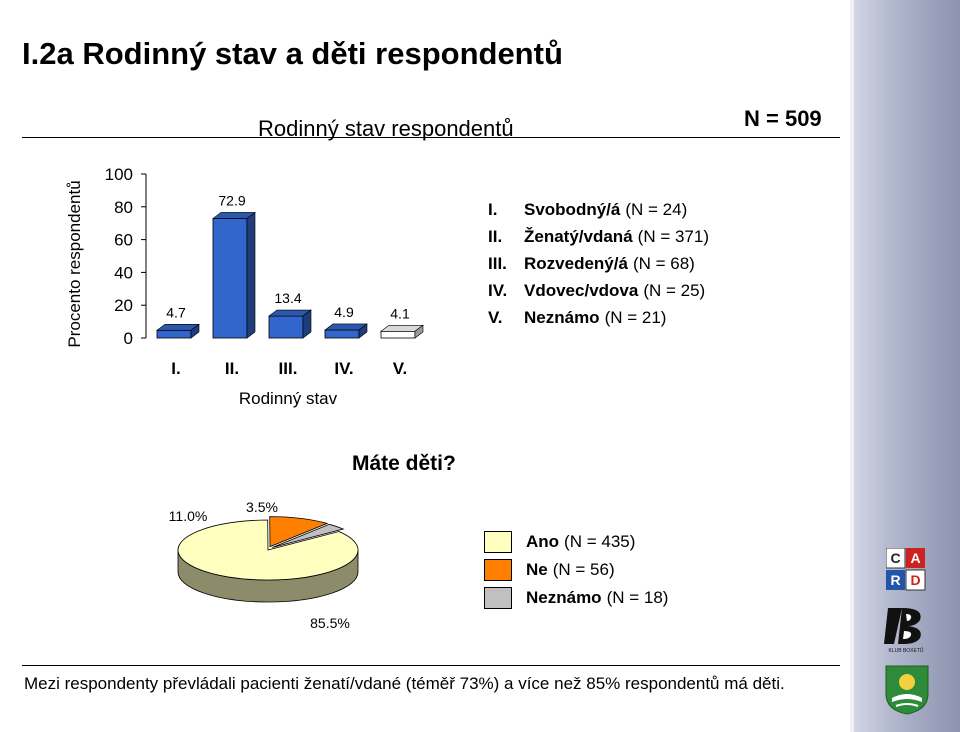 The width and height of the screenshot is (960, 732). I want to click on title-divider, so click(431, 137).